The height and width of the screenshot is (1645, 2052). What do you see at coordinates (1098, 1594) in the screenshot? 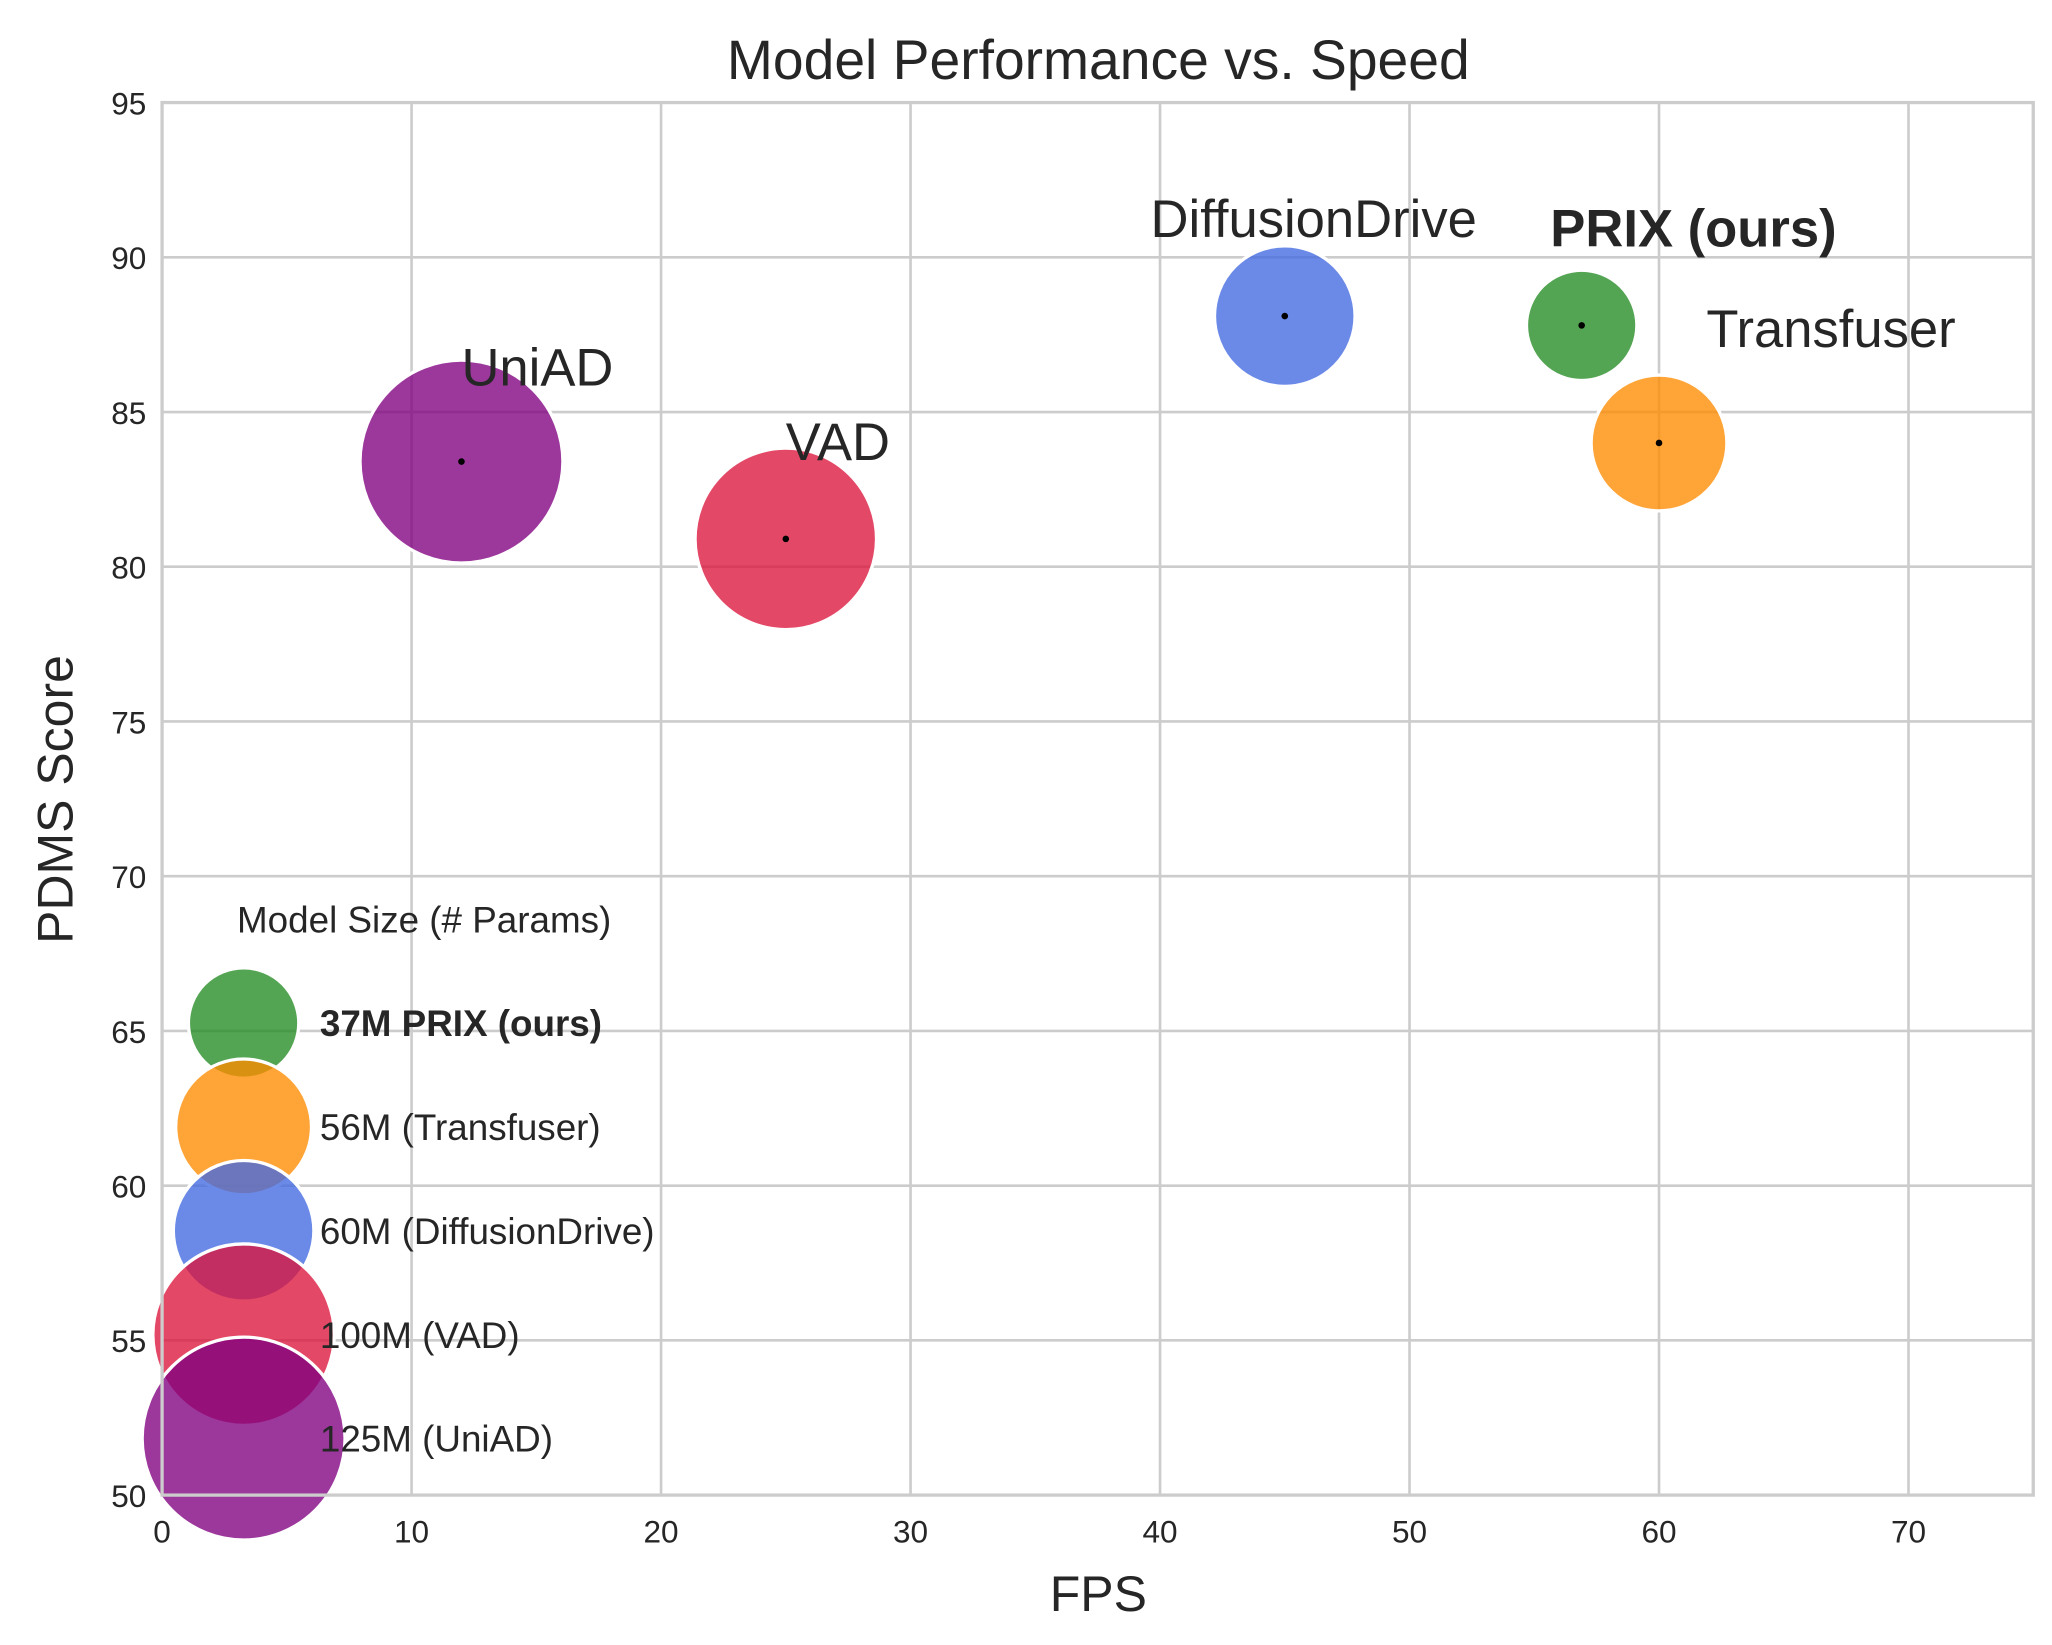
I see `x-axis-label: FPS` at bounding box center [1098, 1594].